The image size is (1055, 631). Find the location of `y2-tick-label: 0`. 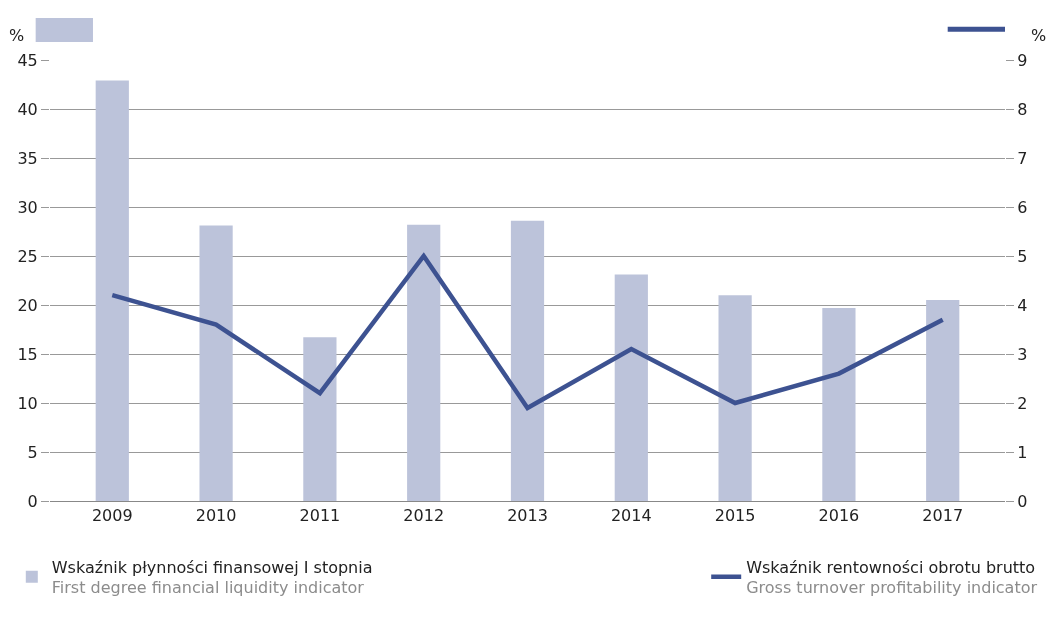

y2-tick-label: 0 is located at coordinates (1022, 501).